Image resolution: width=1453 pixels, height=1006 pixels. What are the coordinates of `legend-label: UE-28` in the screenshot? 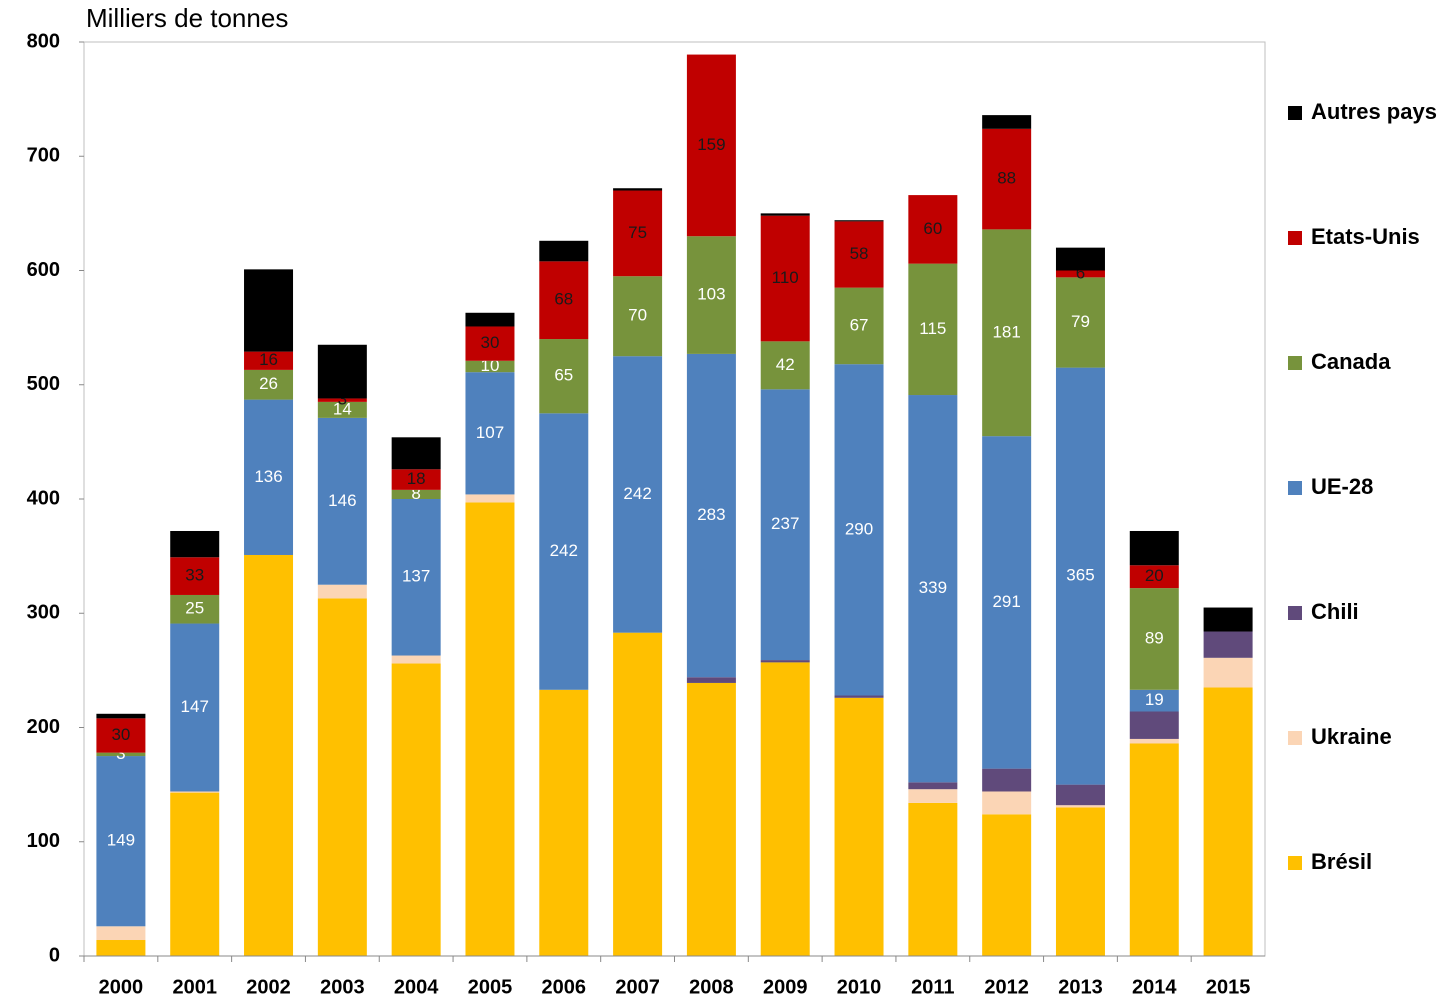 It's located at (1342, 486).